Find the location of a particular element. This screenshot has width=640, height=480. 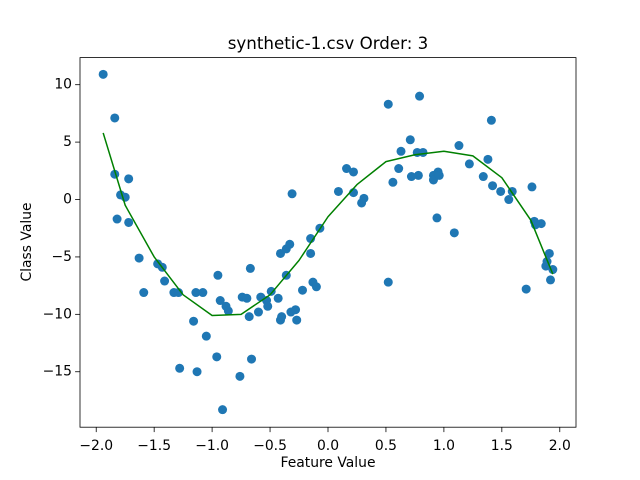

y-tick-label: 5 is located at coordinates (67, 142).